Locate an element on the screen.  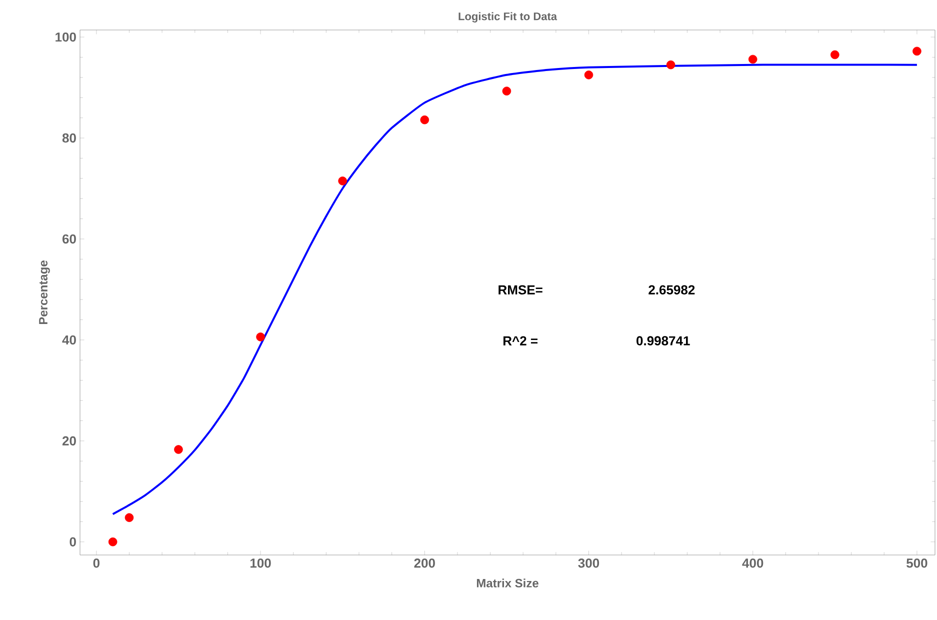
x-tick-label: 0 is located at coordinates (96, 563).